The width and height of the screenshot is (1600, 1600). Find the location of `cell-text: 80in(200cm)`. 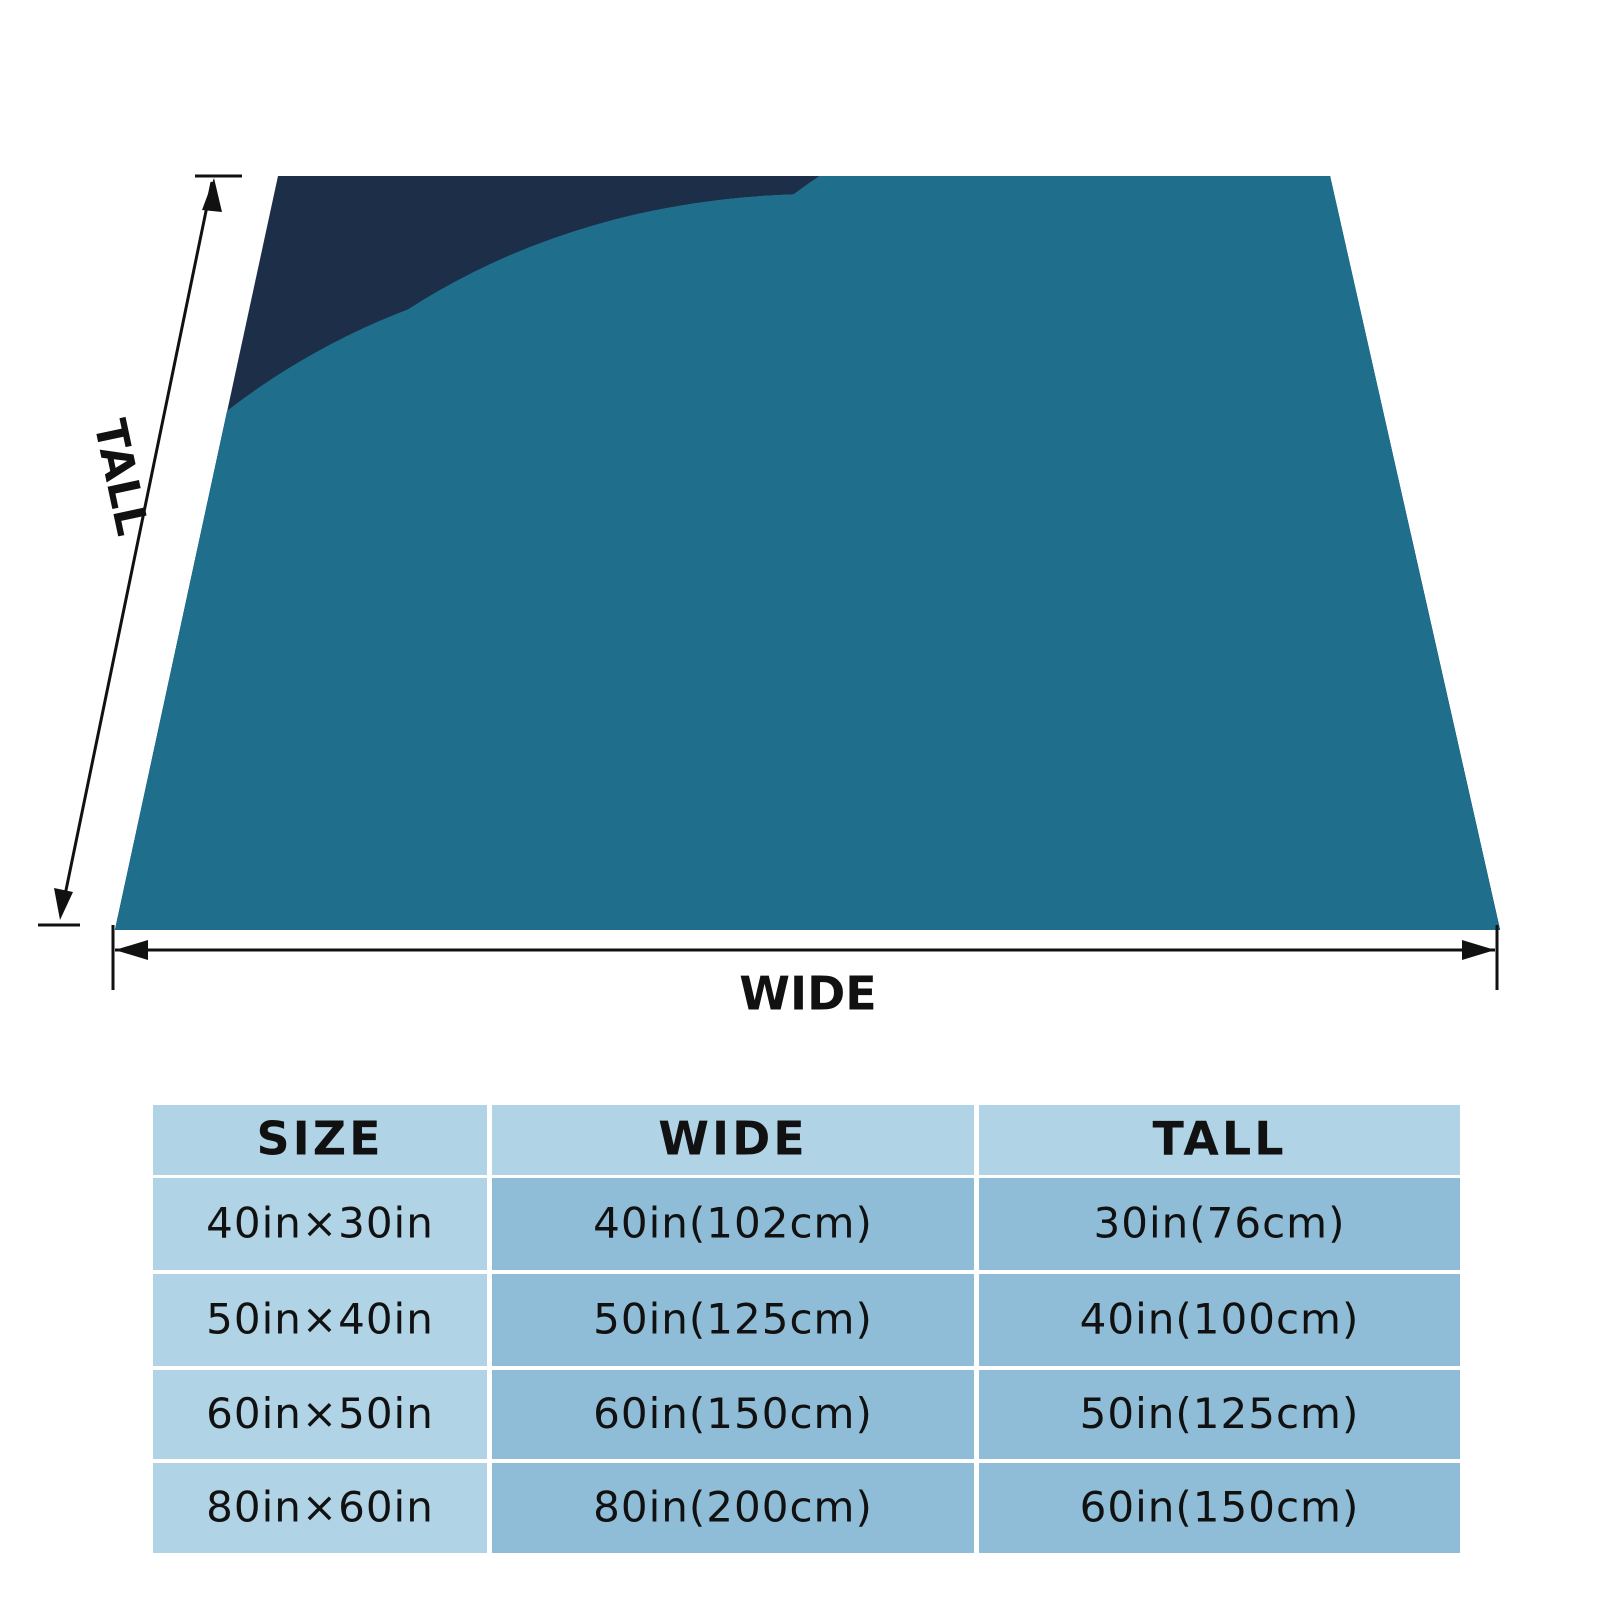

cell-text: 80in(200cm) is located at coordinates (733, 1507).